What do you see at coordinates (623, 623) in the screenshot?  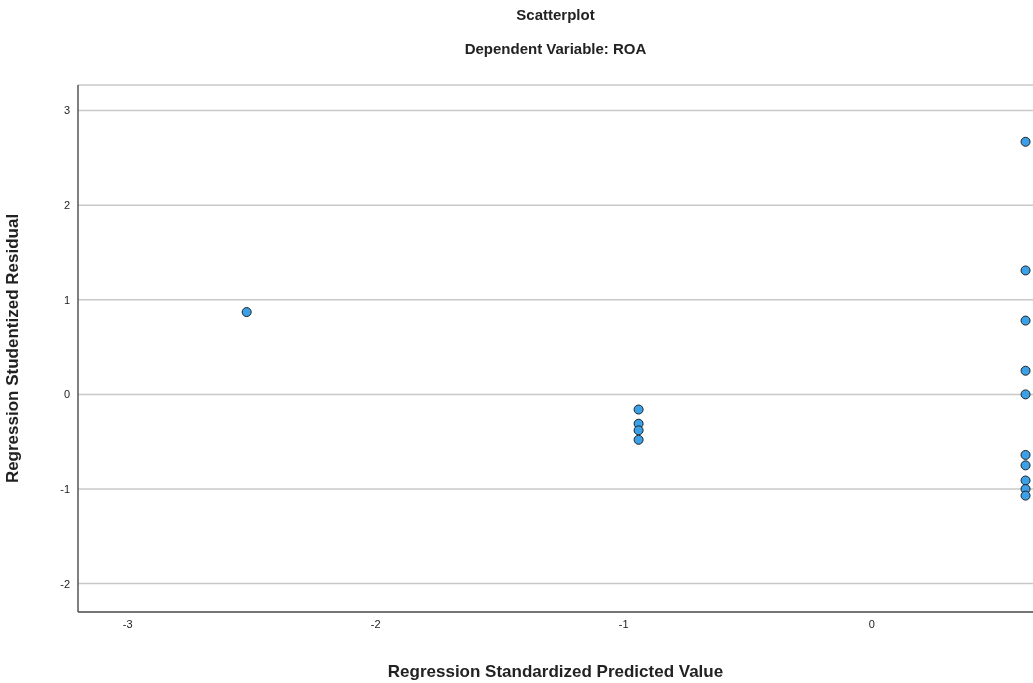 I see `x-tick-label: -1` at bounding box center [623, 623].